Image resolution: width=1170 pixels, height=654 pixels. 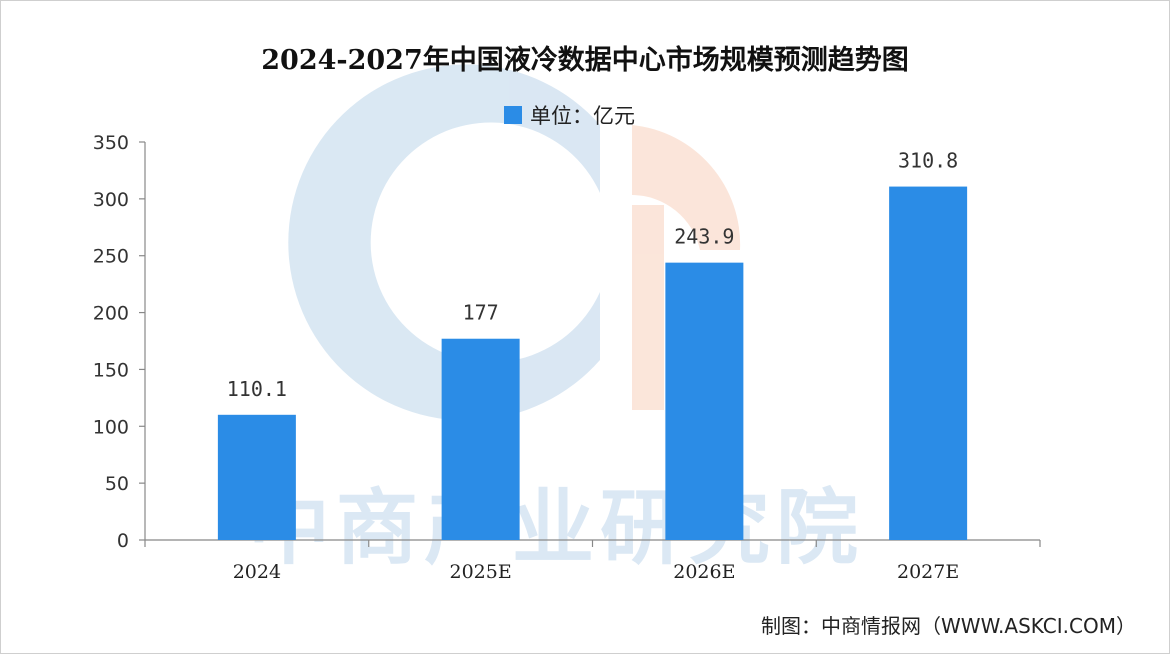 What do you see at coordinates (704, 572) in the screenshot?
I see `x-tick-label: 2026E` at bounding box center [704, 572].